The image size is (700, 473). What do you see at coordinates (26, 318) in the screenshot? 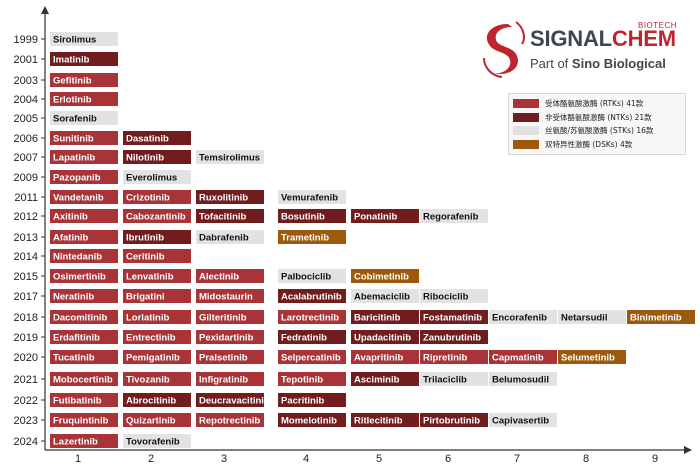
I see `year-label: 2018` at bounding box center [26, 318].